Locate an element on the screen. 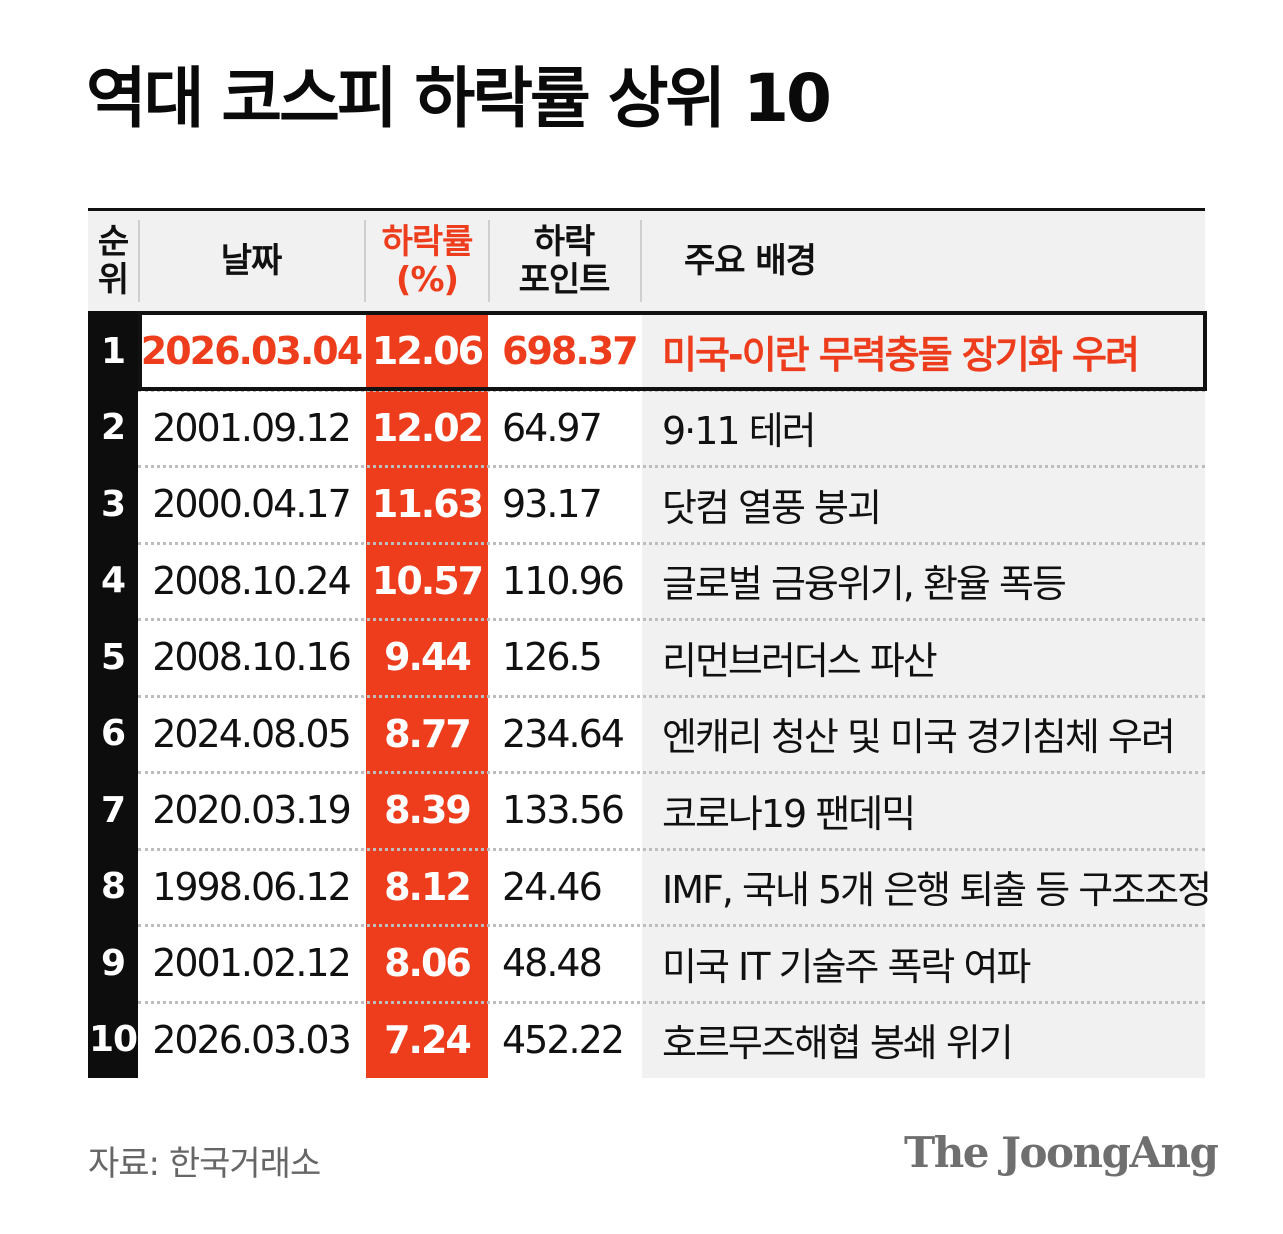  header-date: 날짜 is located at coordinates (251, 261).